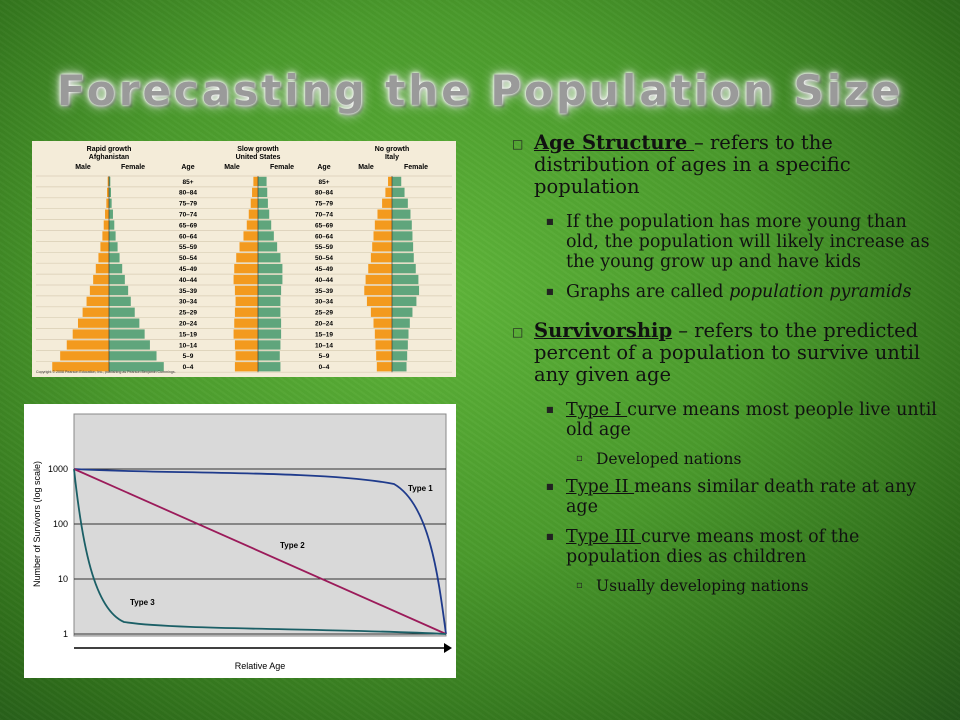 Image resolution: width=960 pixels, height=720 pixels. I want to click on age-group-label: 70–74, so click(188, 215).